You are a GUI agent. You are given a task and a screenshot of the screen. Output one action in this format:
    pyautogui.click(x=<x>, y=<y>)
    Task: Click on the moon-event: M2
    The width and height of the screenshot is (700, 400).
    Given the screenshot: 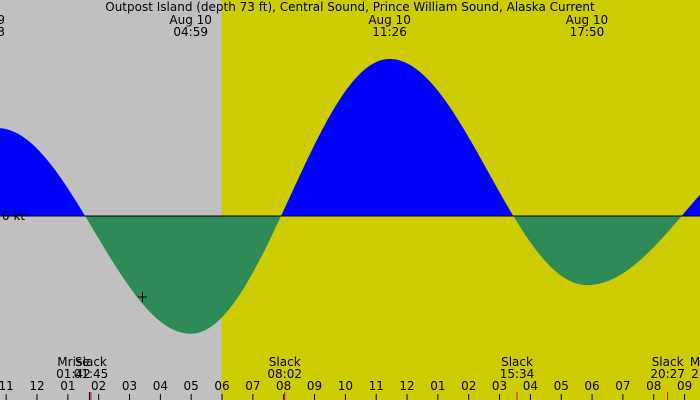 What is the action you would take?
    pyautogui.click(x=695, y=368)
    